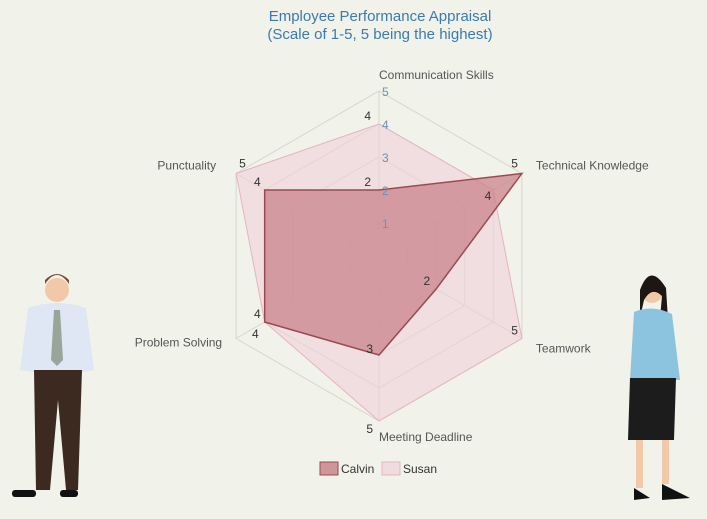  Describe the element at coordinates (426, 437) in the screenshot. I see `axis-label: Meeting Deadline` at that location.